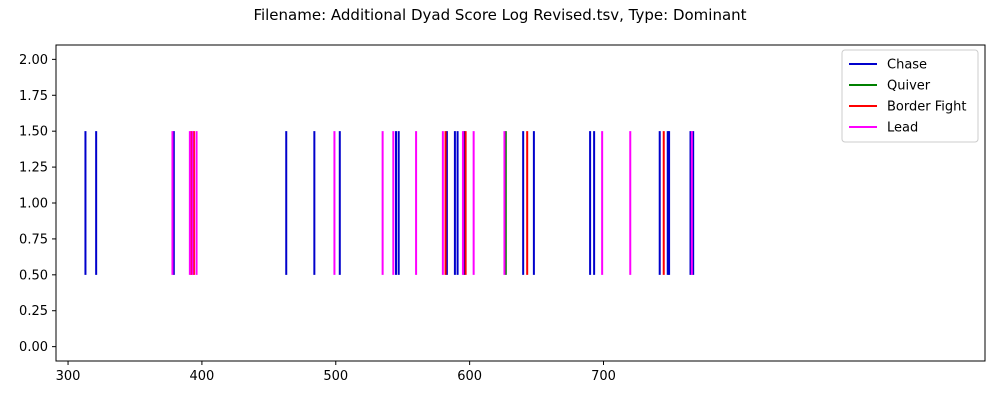  I want to click on x-tick-label: 300, so click(68, 376).